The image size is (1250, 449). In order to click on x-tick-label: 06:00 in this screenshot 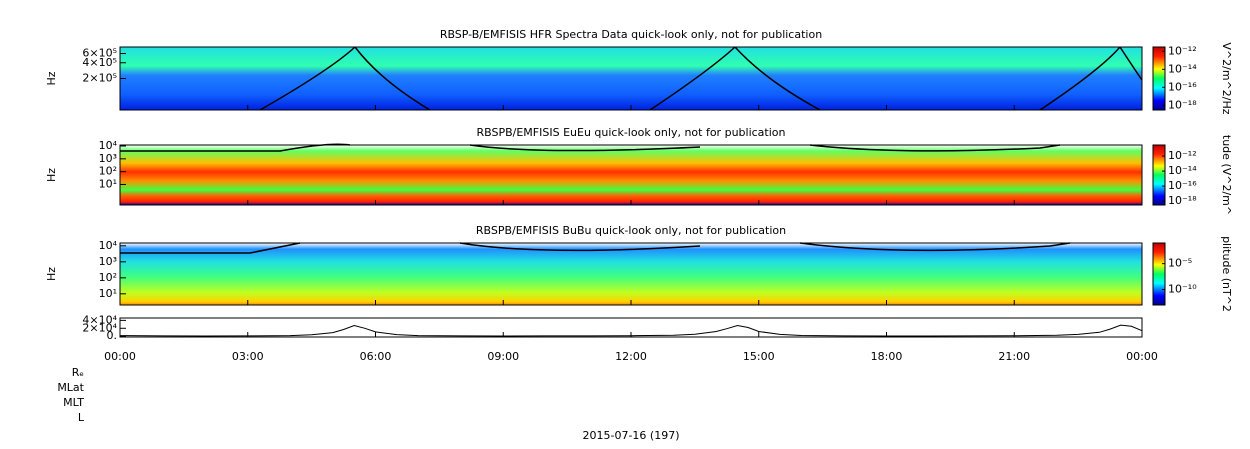, I will do `click(376, 356)`.